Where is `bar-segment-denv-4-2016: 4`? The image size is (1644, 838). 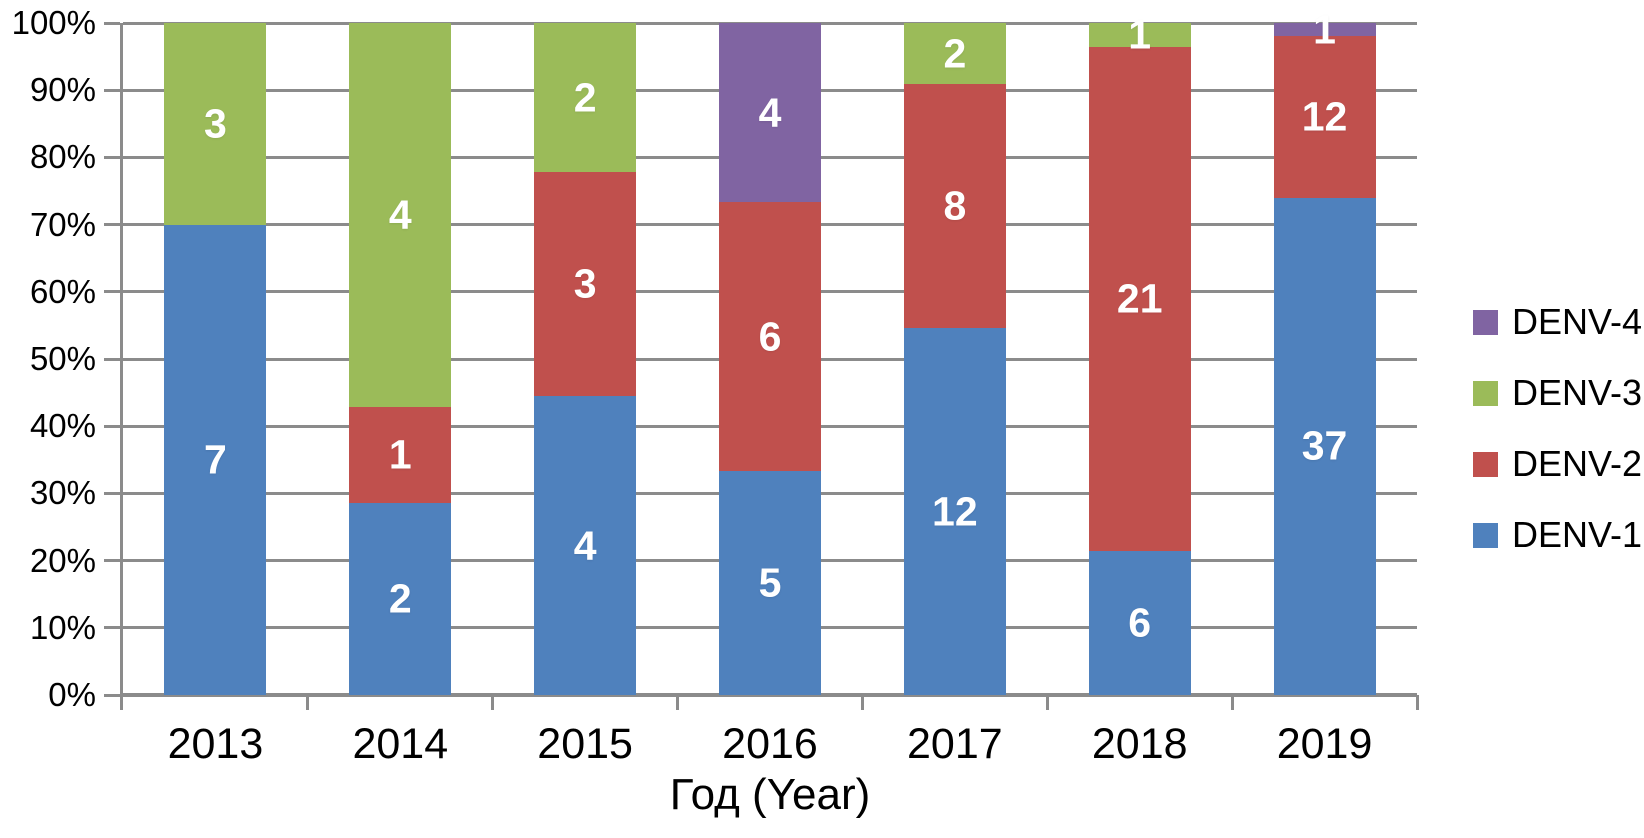 bar-segment-denv-4-2016: 4 is located at coordinates (770, 113).